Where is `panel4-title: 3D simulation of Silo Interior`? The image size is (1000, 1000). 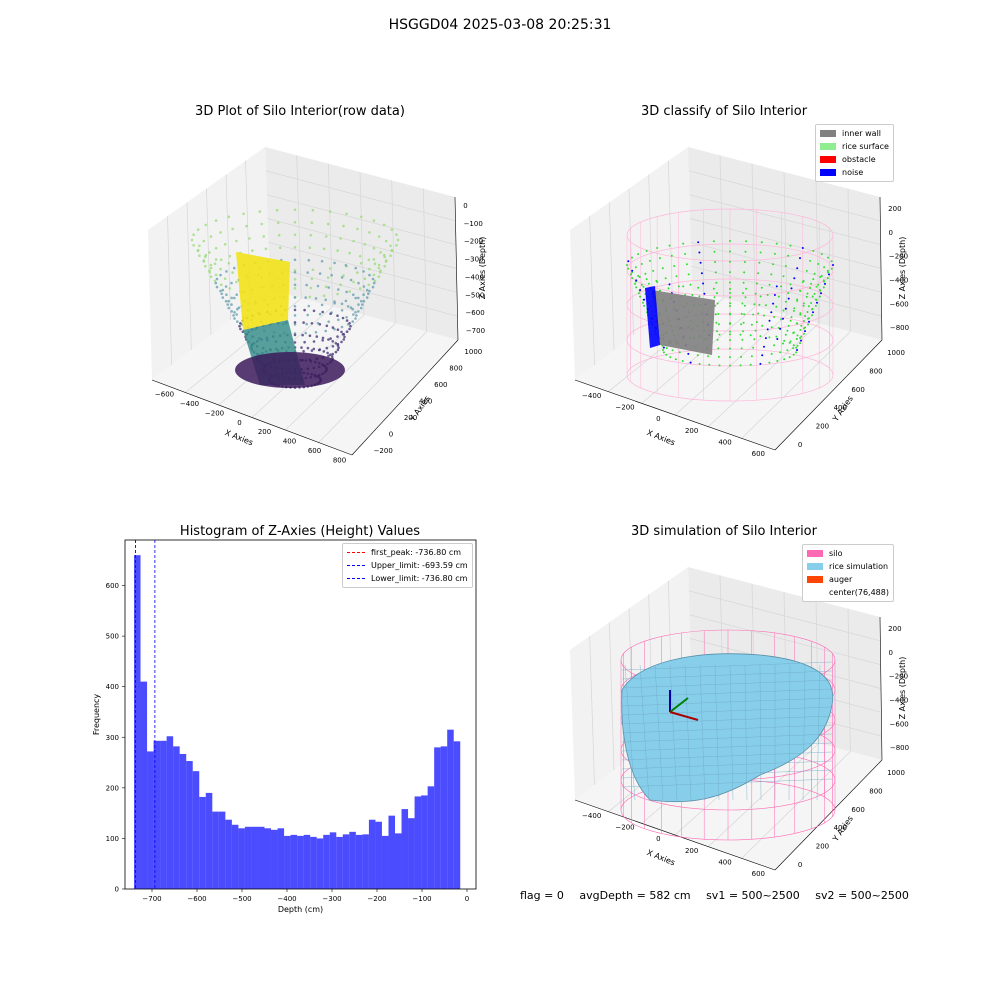 panel4-title: 3D simulation of Silo Interior is located at coordinates (724, 531).